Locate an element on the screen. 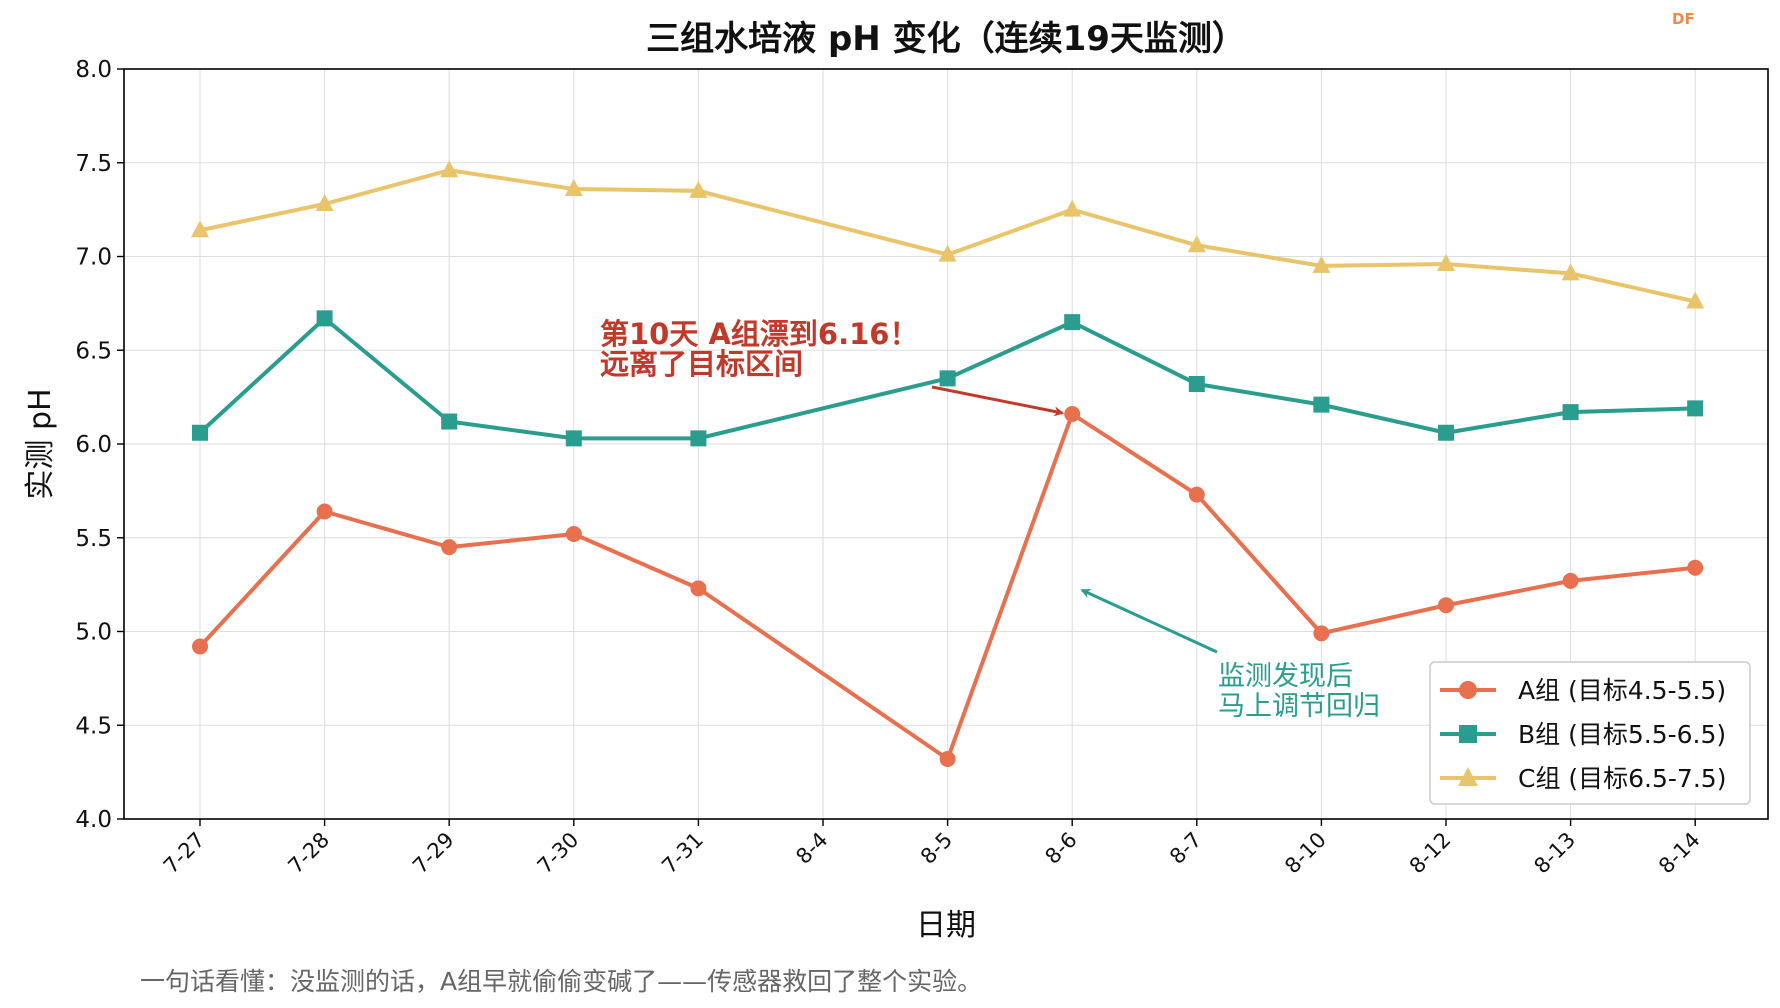  y-tick-label: 4.5 is located at coordinates (93, 726).